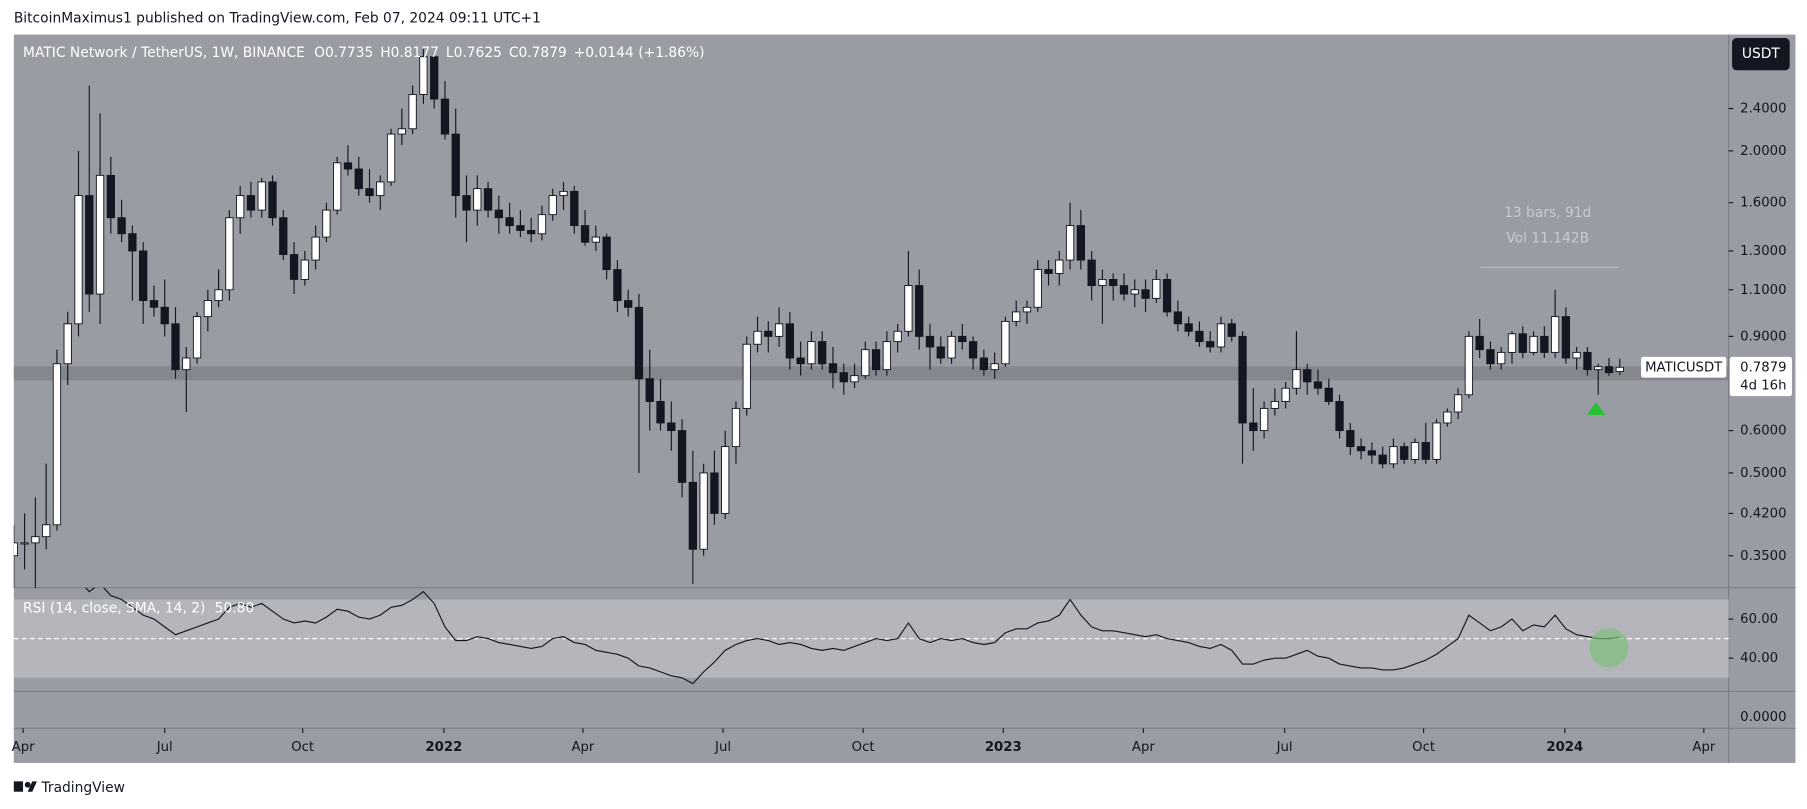  I want to click on rsi-pane, so click(852, 636).